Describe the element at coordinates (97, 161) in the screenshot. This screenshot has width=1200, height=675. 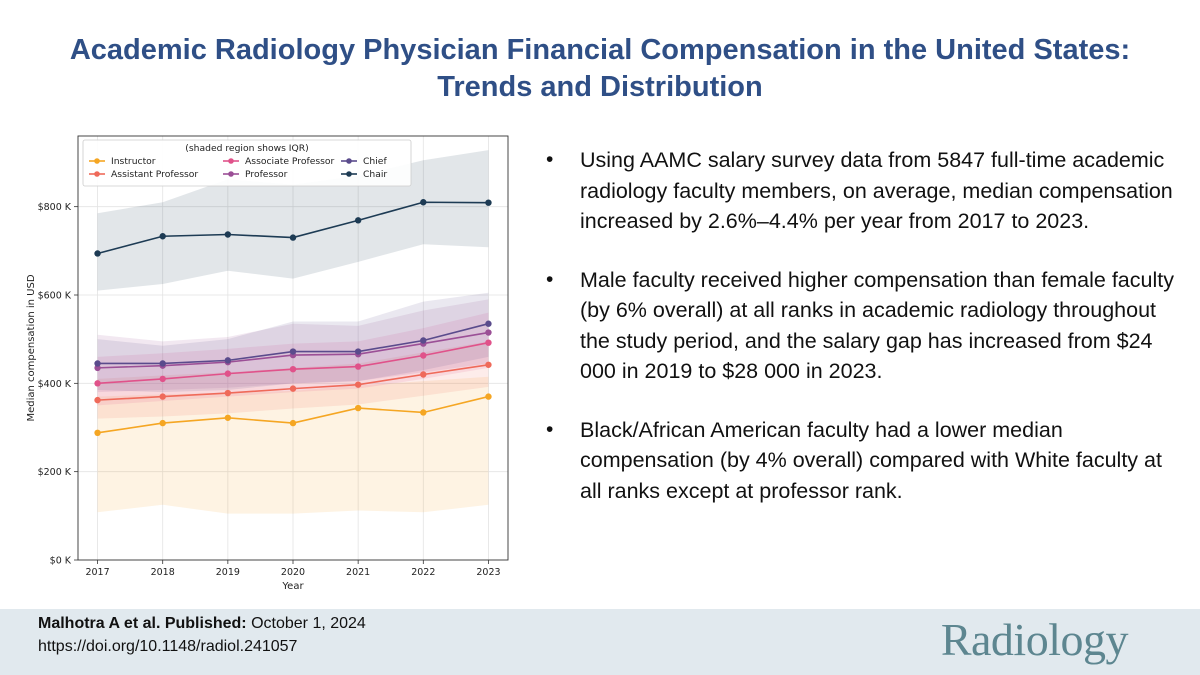
I see `legend-marker-instructor` at that location.